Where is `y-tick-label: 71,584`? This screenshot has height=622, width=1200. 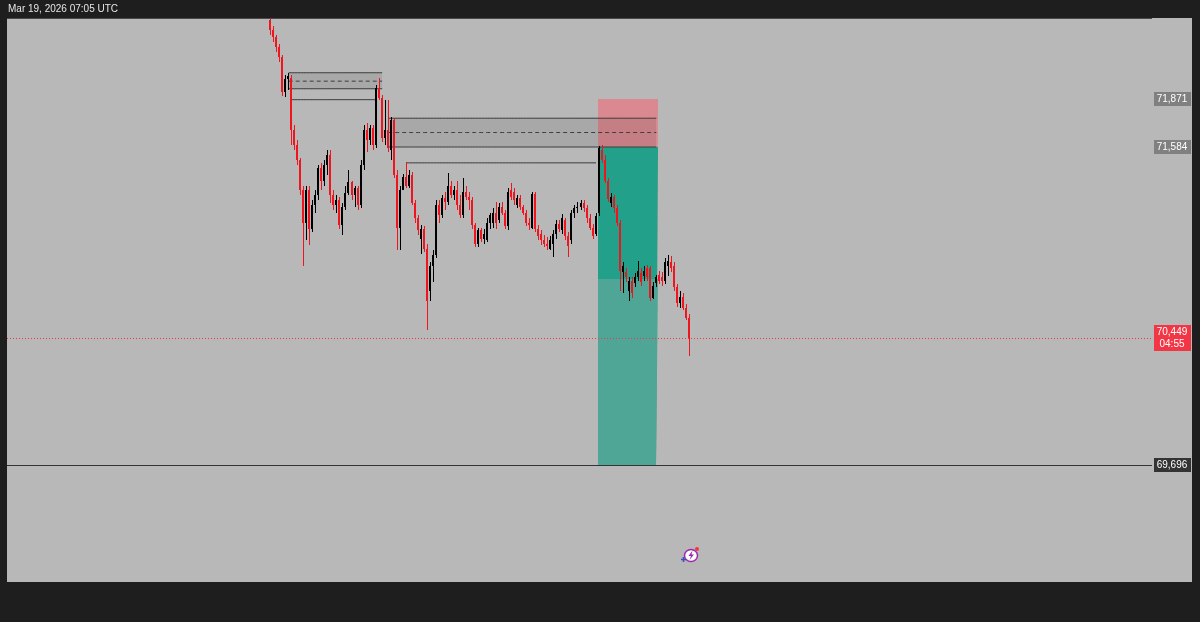 y-tick-label: 71,584 is located at coordinates (1172, 146).